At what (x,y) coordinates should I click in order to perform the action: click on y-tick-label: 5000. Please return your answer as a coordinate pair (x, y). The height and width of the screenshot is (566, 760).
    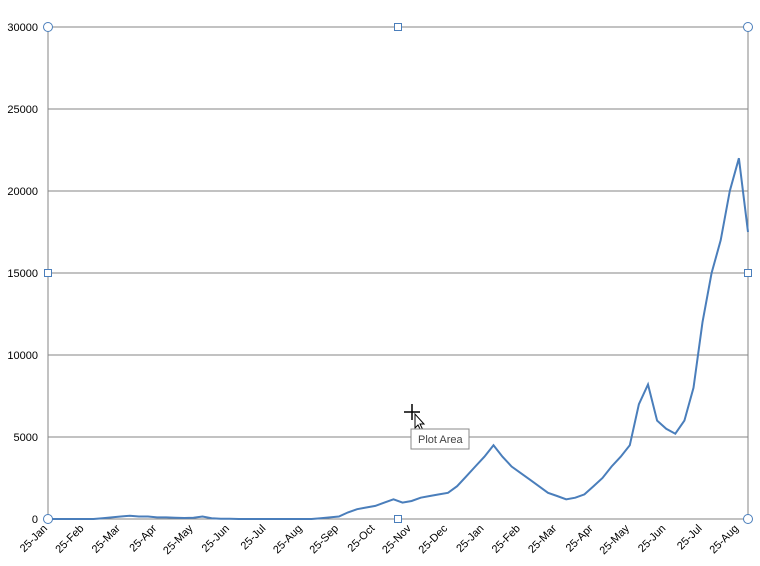
    Looking at the image, I should click on (26, 438).